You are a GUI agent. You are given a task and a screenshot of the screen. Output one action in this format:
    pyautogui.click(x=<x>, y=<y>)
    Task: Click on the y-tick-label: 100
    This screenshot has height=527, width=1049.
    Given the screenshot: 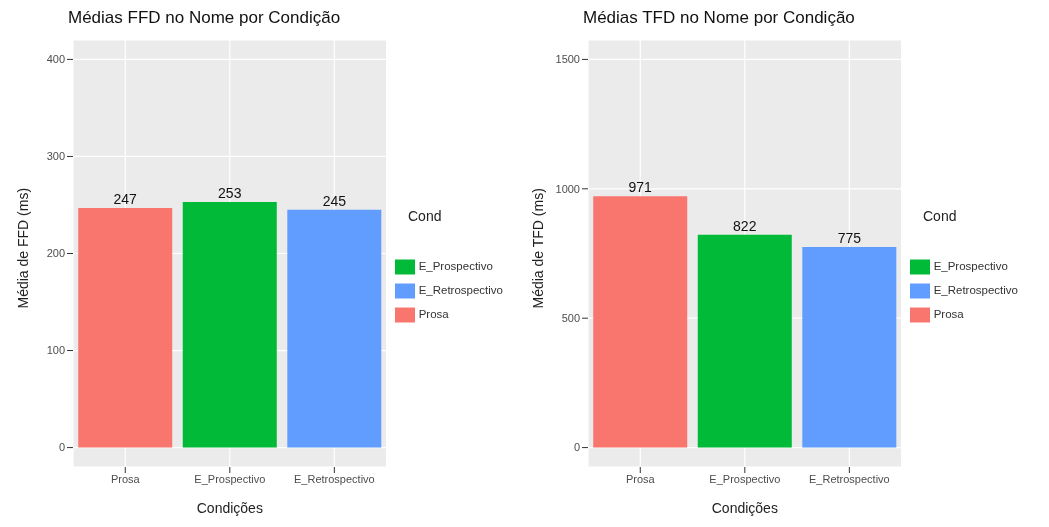 What is the action you would take?
    pyautogui.click(x=55, y=350)
    